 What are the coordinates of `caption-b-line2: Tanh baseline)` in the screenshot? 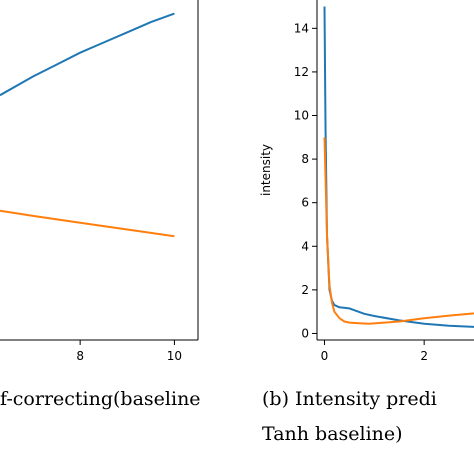 It's located at (332, 434).